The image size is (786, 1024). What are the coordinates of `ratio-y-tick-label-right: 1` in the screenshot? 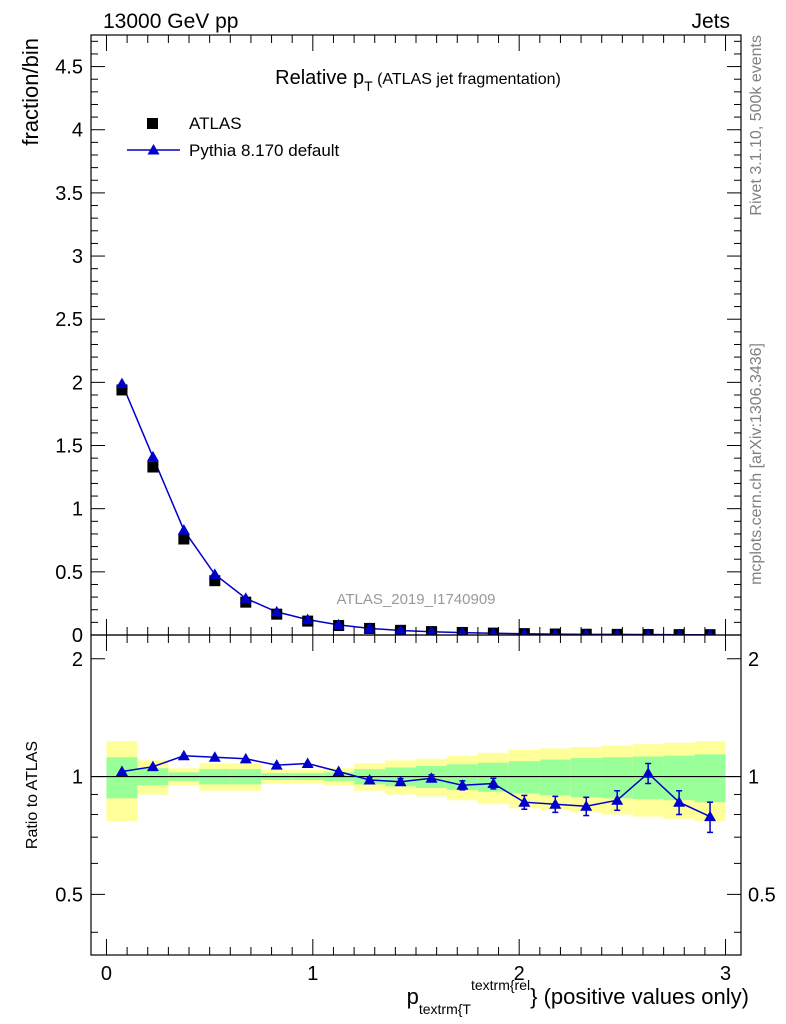 It's located at (753, 778).